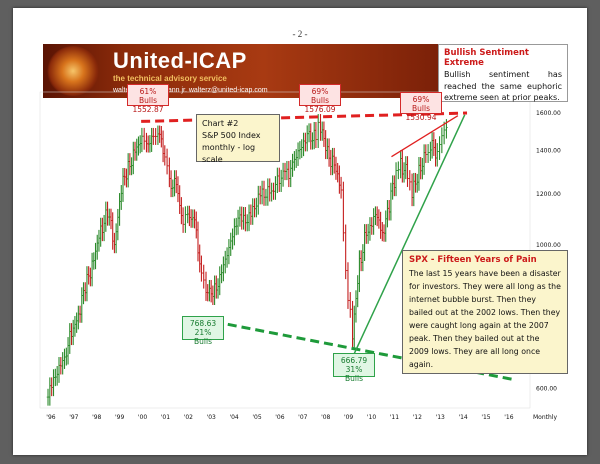 The width and height of the screenshot is (600, 464). I want to click on x-tick-label: '97, so click(73, 417).